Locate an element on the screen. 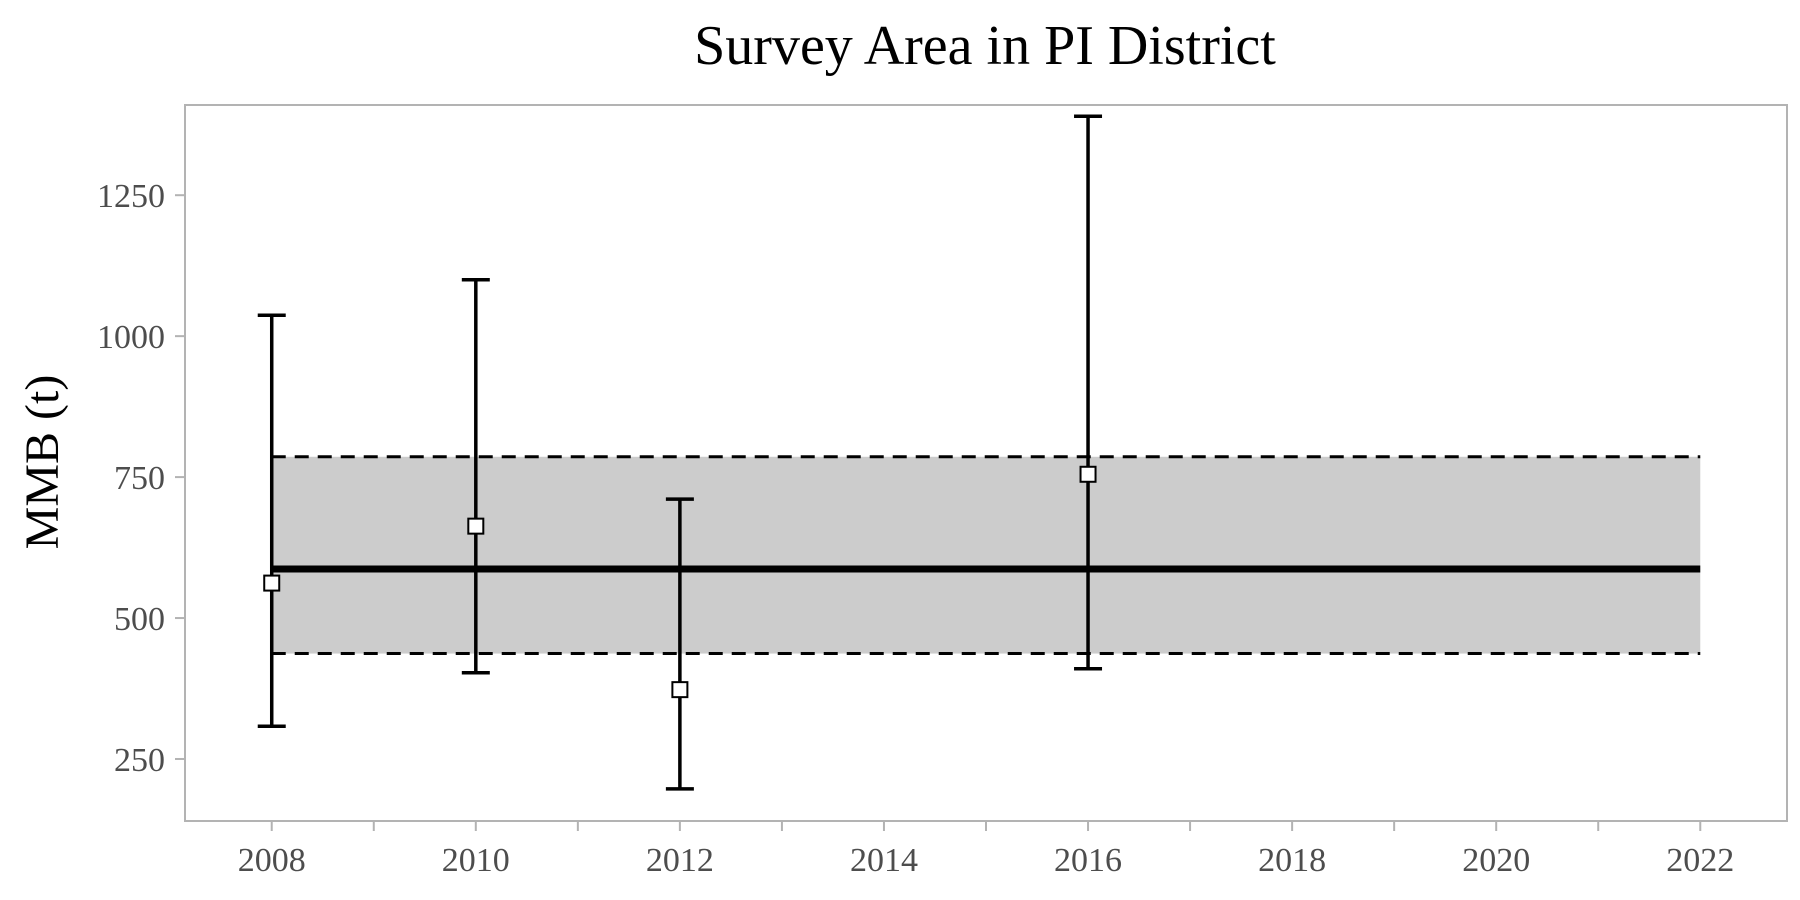  x-tick-label: 2014 is located at coordinates (884, 860).